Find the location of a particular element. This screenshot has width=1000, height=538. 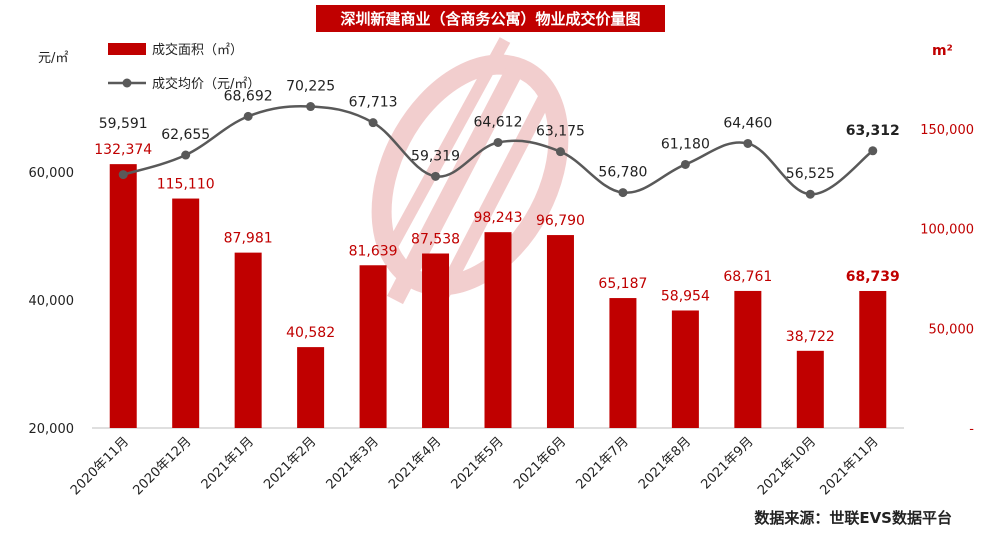

legend: 成交面积（㎡） 成交均价（元/㎡） is located at coordinates (184, 67).